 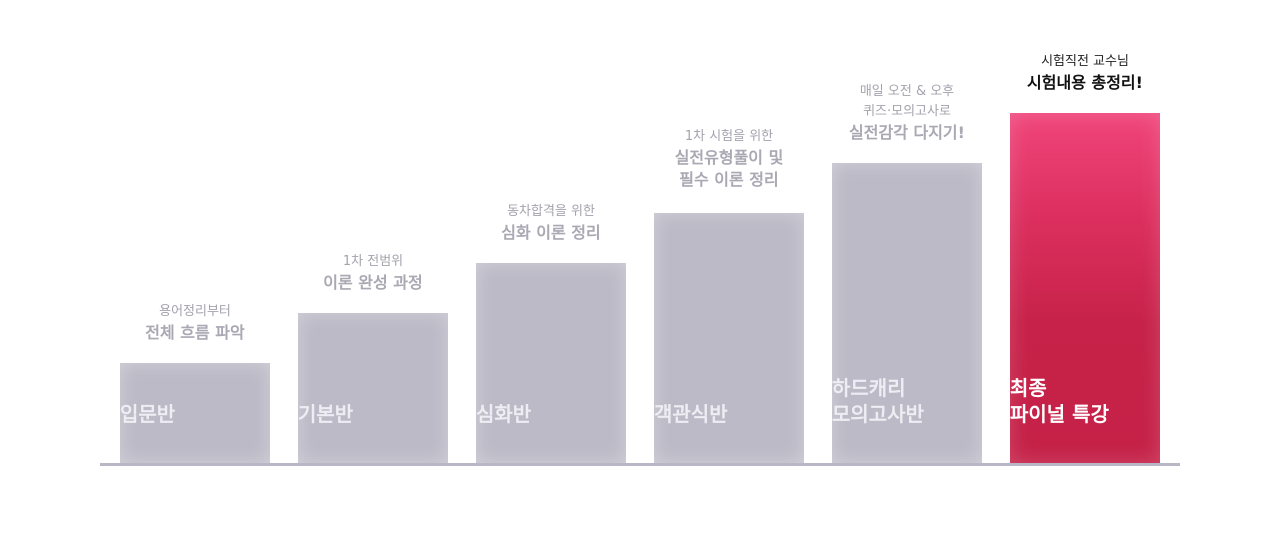 I want to click on caption-step-3: 동차합격을 위한 심화 이론 정리, so click(x=551, y=223).